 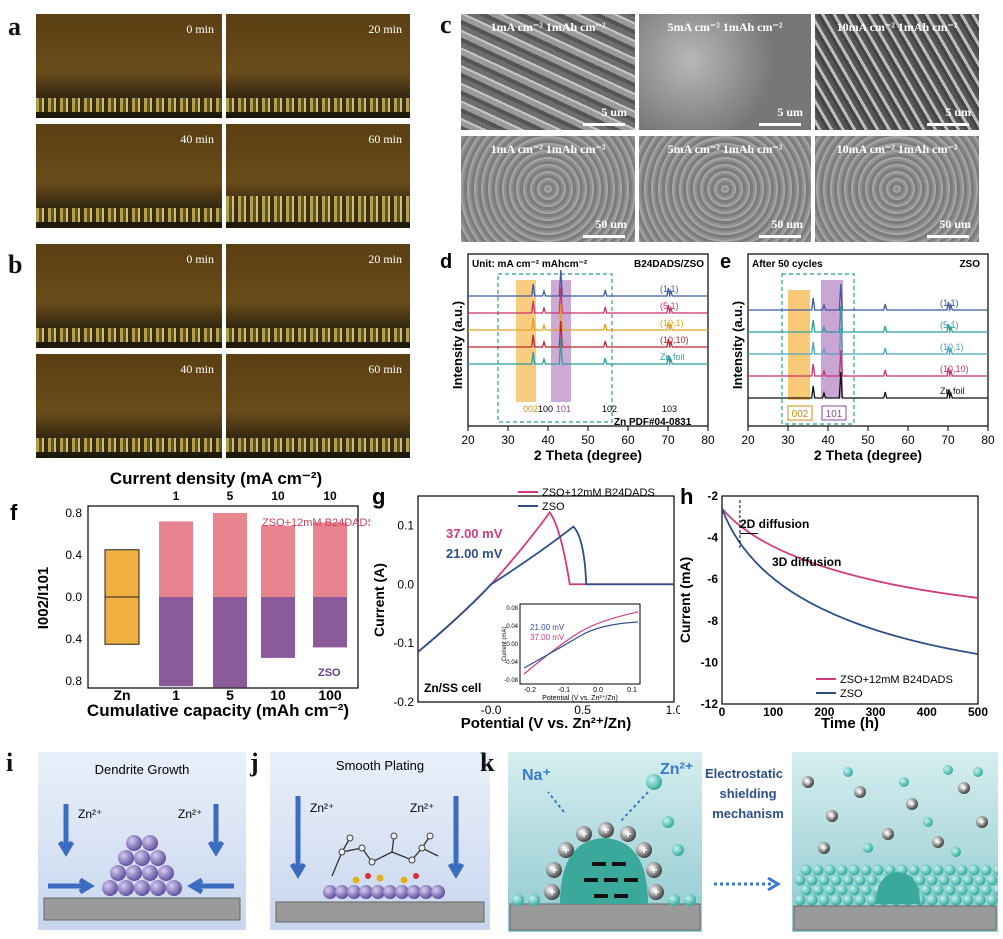 I want to click on sem-image-top-1: 1mA cm⁻² 1mAh cm⁻² 5 um, so click(x=548, y=72).